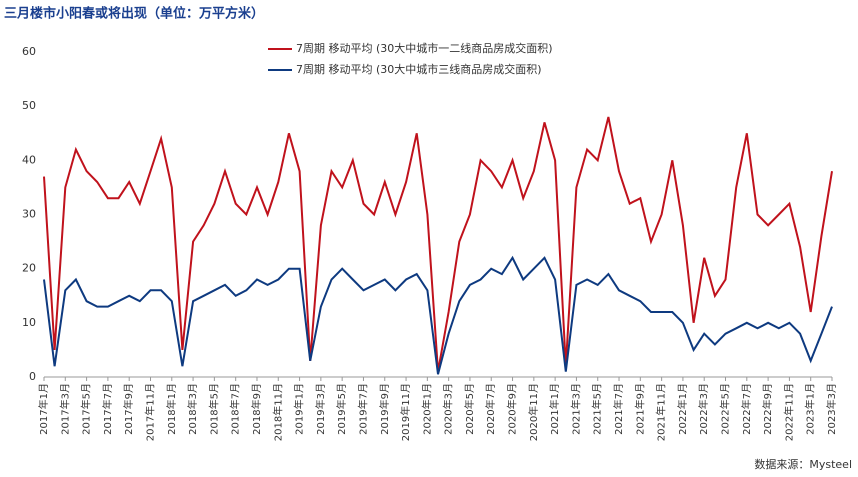  I want to click on y-tick-label: 10, so click(29, 322).